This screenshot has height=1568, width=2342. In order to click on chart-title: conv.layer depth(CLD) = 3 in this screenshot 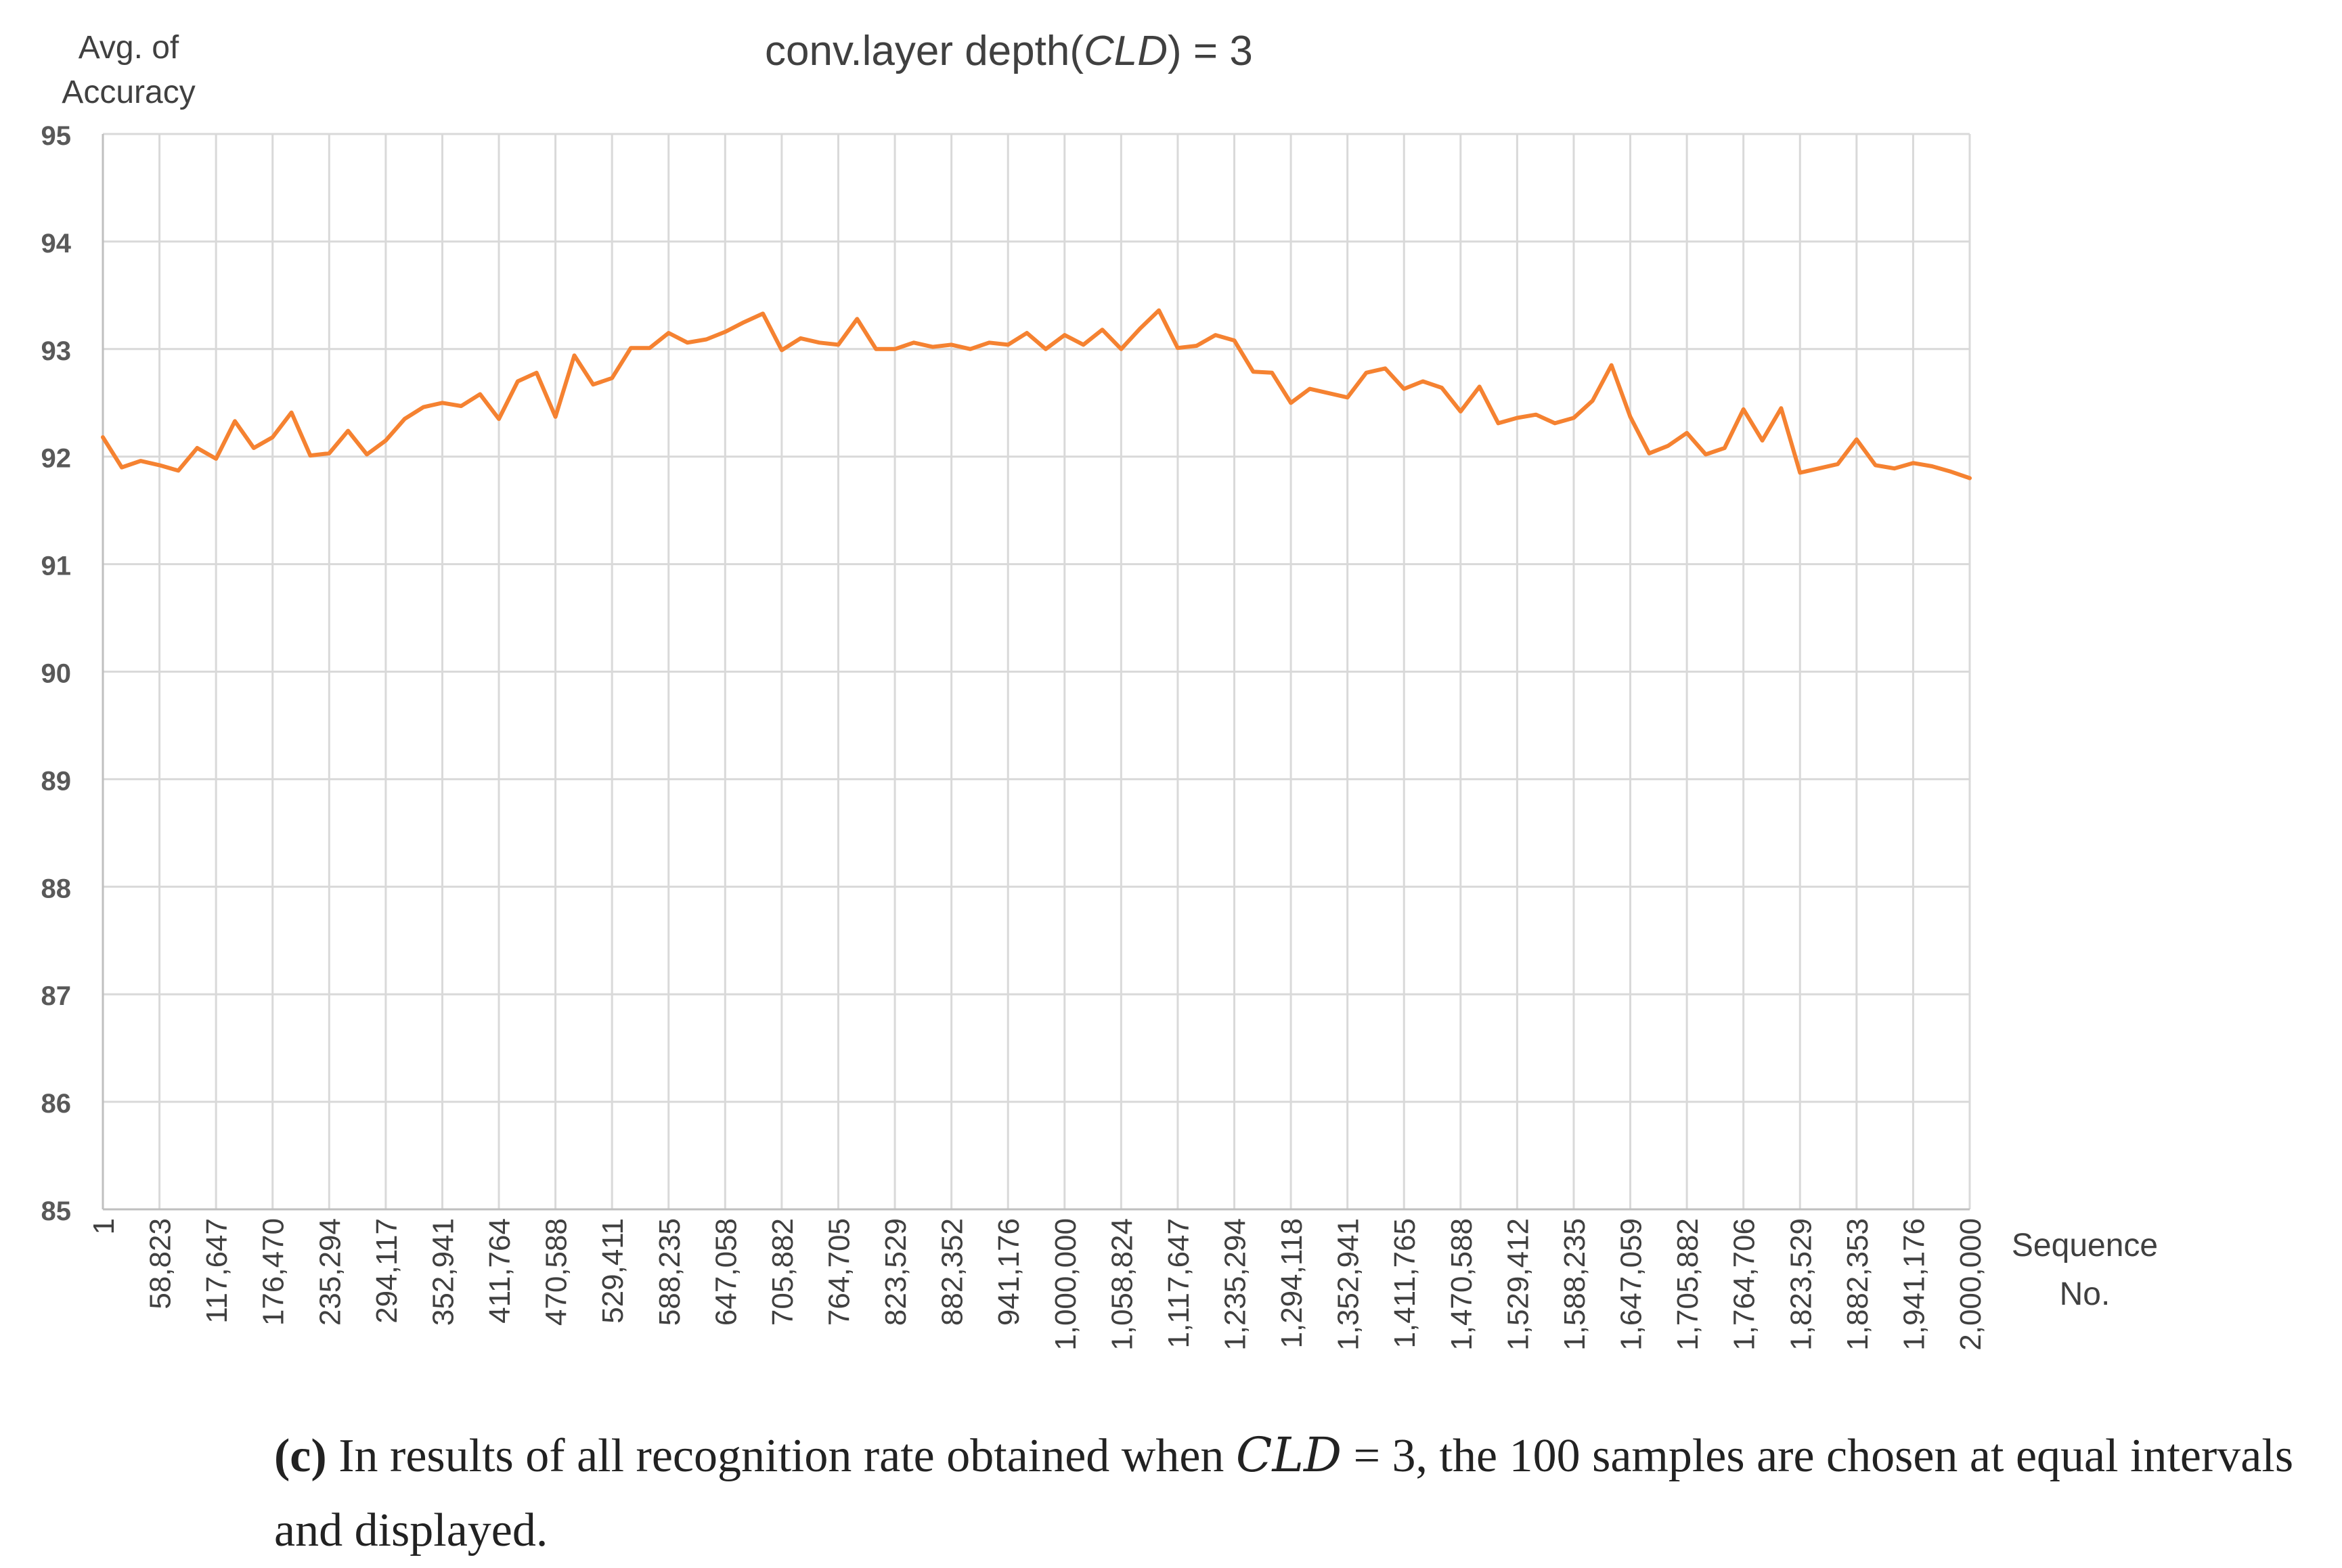, I will do `click(1009, 51)`.